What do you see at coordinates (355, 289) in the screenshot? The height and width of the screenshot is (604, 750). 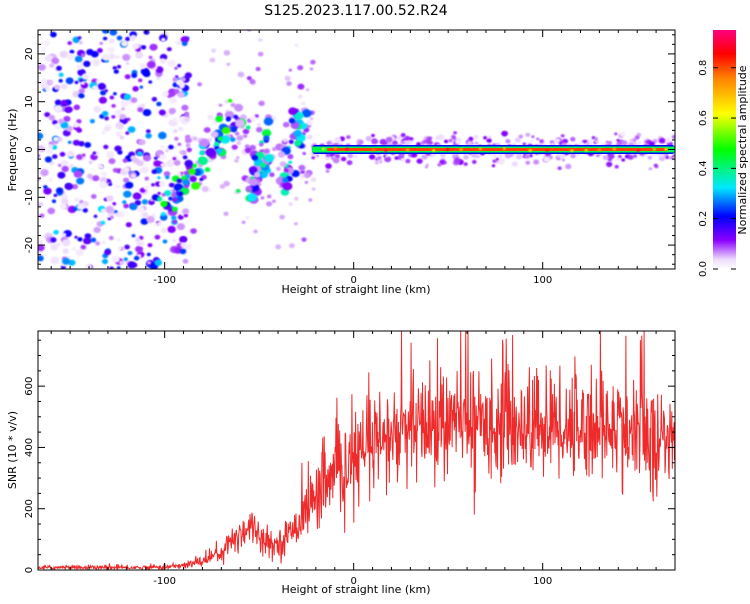 I see `spectrogram-x-axis-label: Height of straight line (km)` at bounding box center [355, 289].